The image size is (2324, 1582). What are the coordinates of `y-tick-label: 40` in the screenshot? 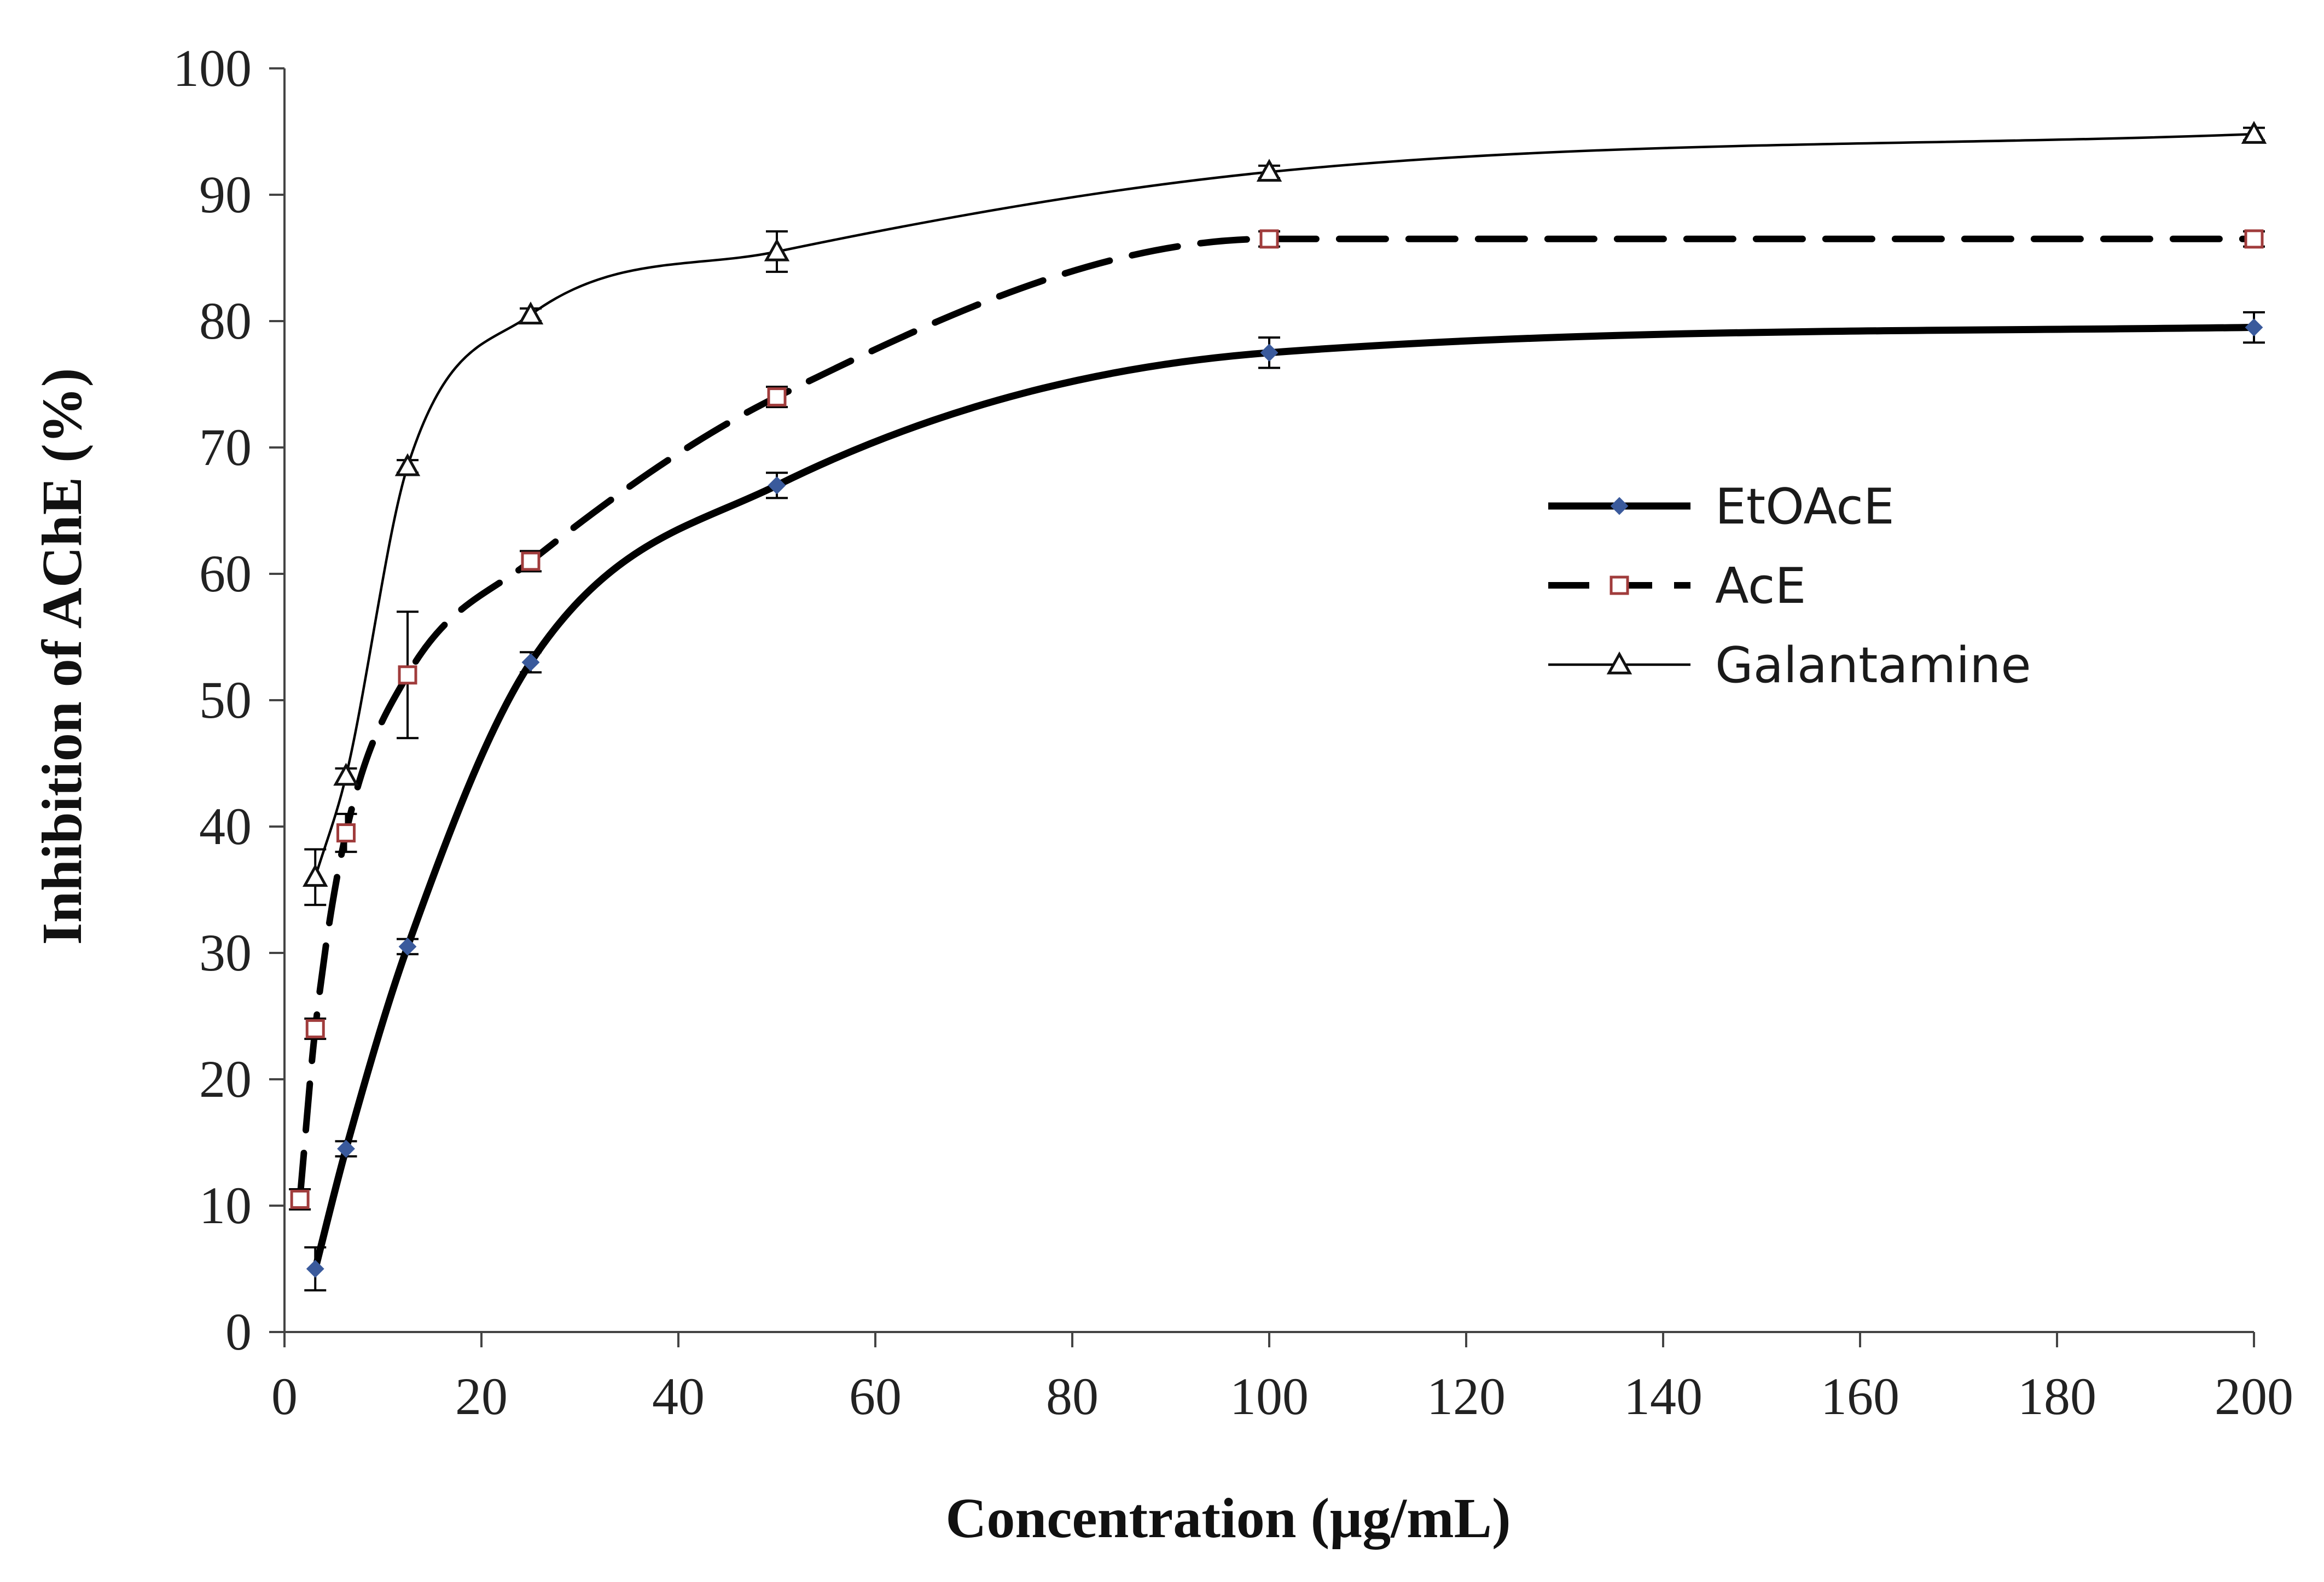 It's located at (225, 826).